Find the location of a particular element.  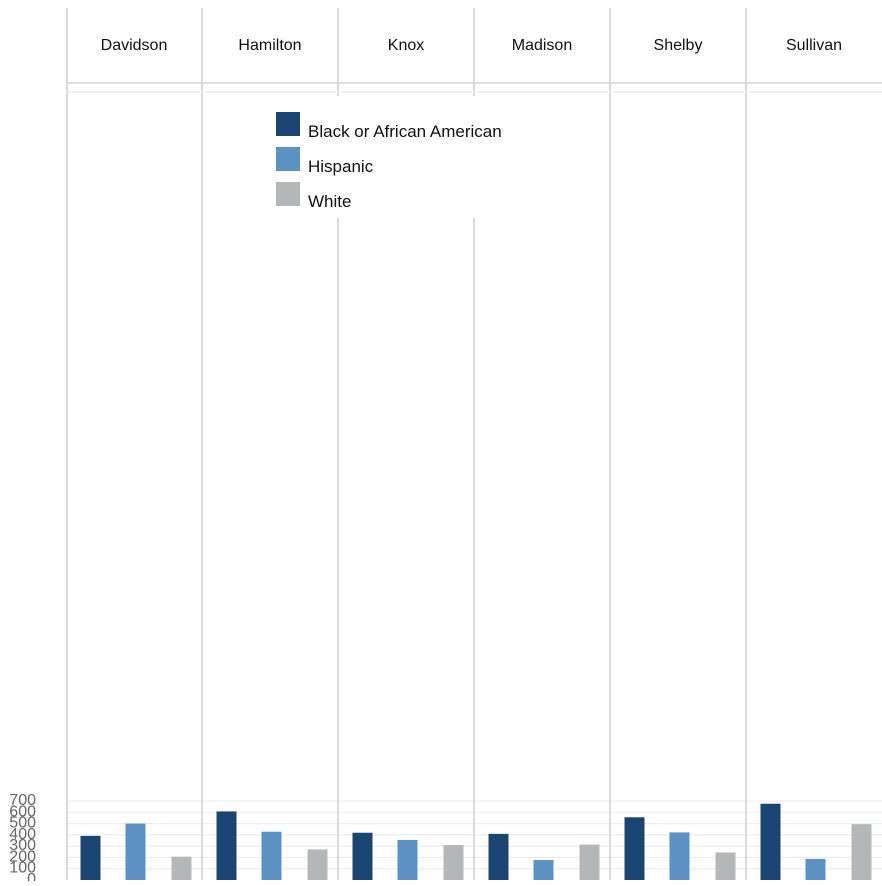

bar-sullivan-white is located at coordinates (861, 852).